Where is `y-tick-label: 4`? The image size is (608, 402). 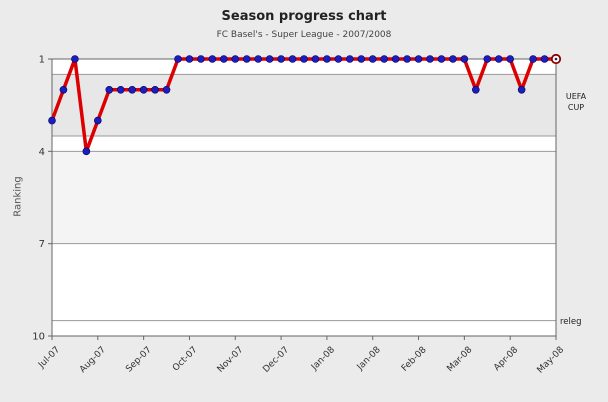 y-tick-label: 4 is located at coordinates (42, 152).